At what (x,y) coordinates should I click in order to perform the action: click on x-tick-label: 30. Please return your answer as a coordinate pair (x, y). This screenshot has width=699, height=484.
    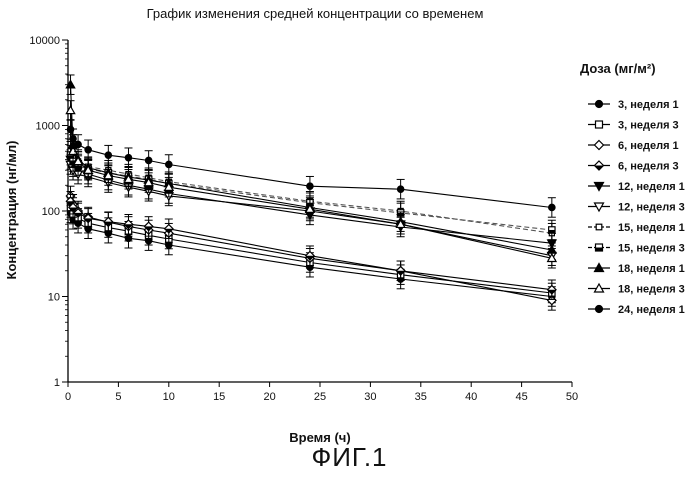
    Looking at the image, I should click on (370, 397).